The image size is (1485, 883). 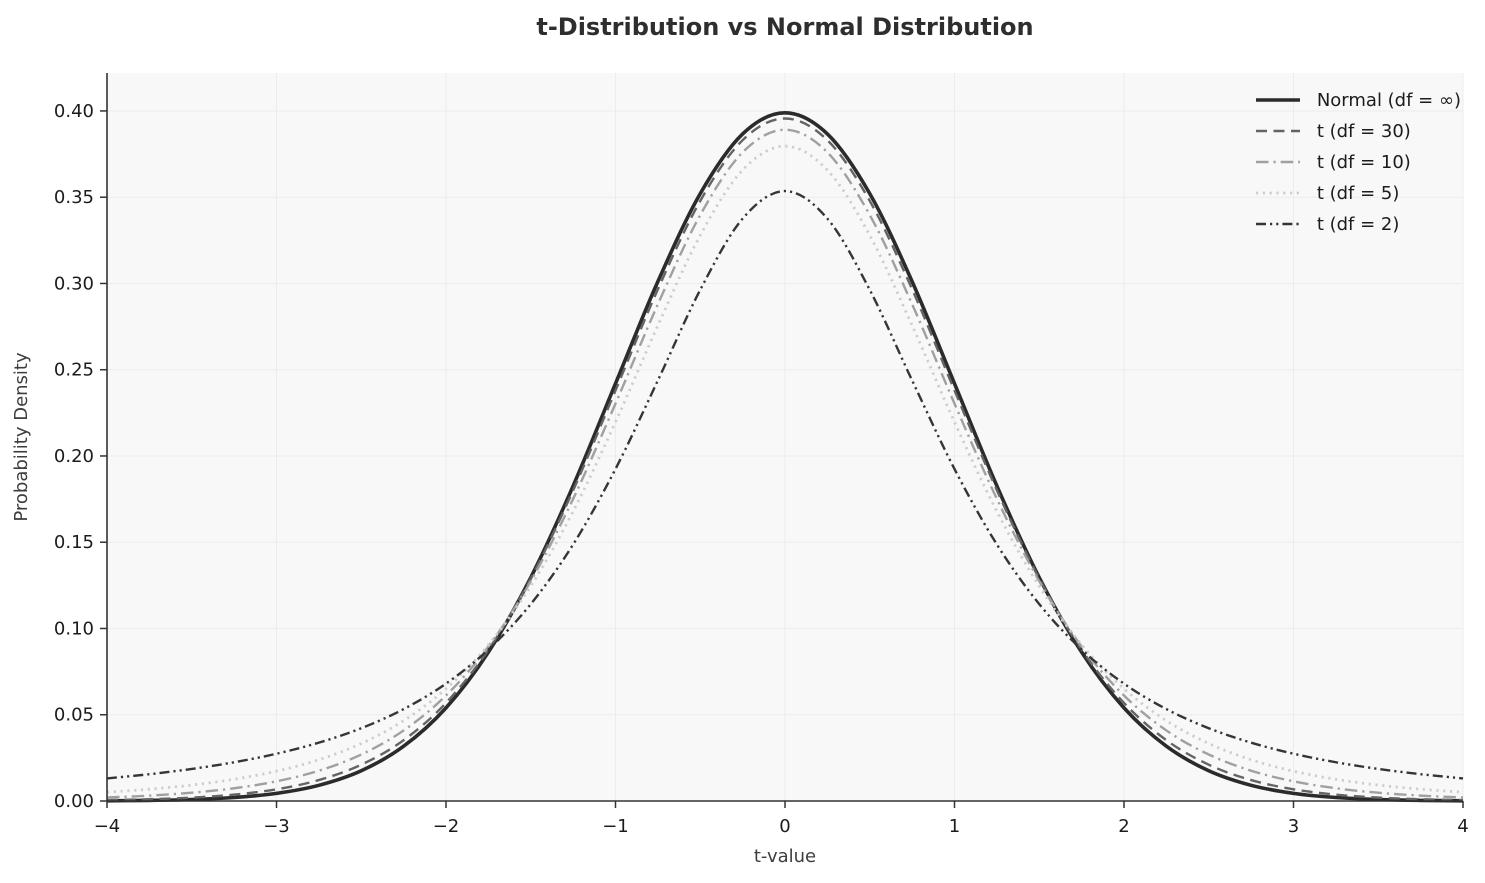 I want to click on x-tick-label: 4, so click(x=1462, y=826).